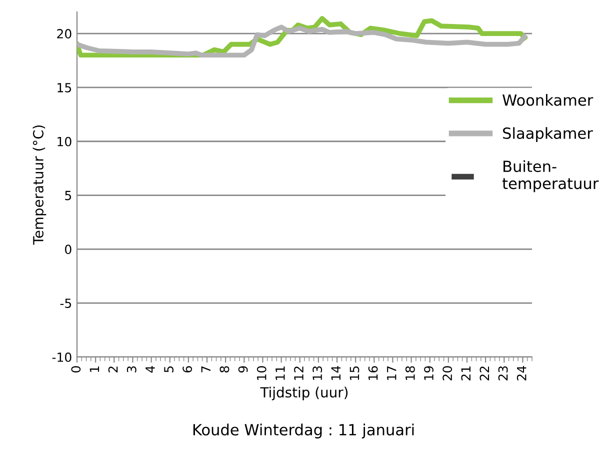  I want to click on x-tick-label: 21, so click(465, 373).